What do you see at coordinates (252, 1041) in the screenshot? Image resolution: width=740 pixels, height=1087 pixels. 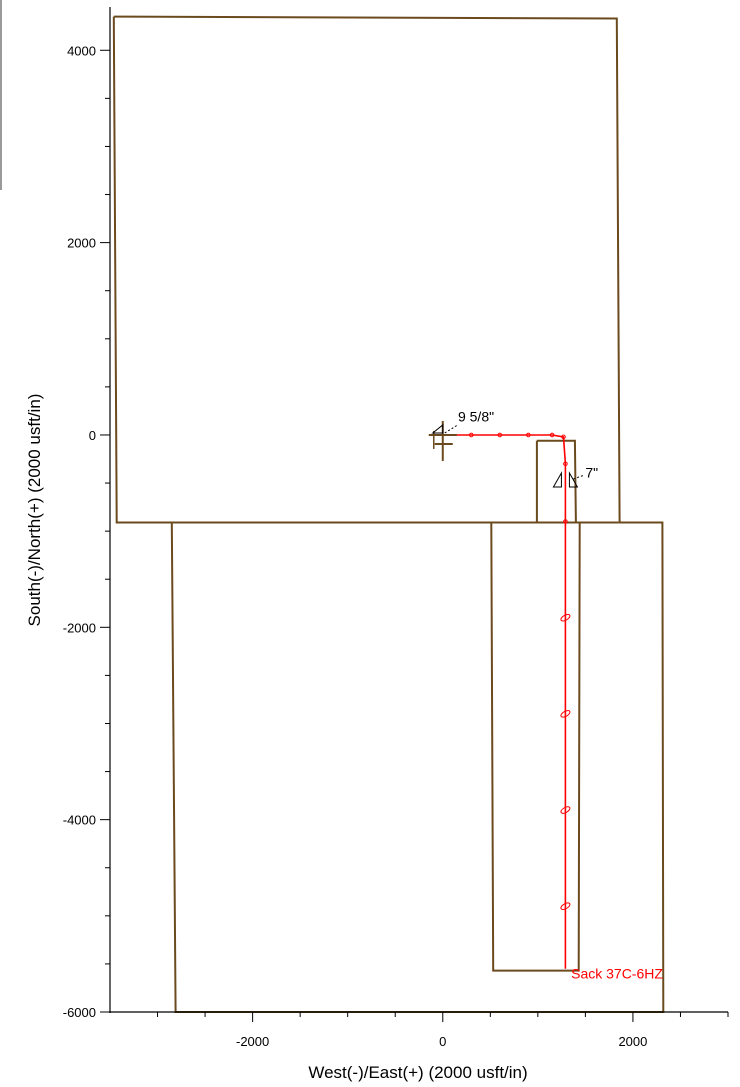 I see `x-tick-label: -2000` at bounding box center [252, 1041].